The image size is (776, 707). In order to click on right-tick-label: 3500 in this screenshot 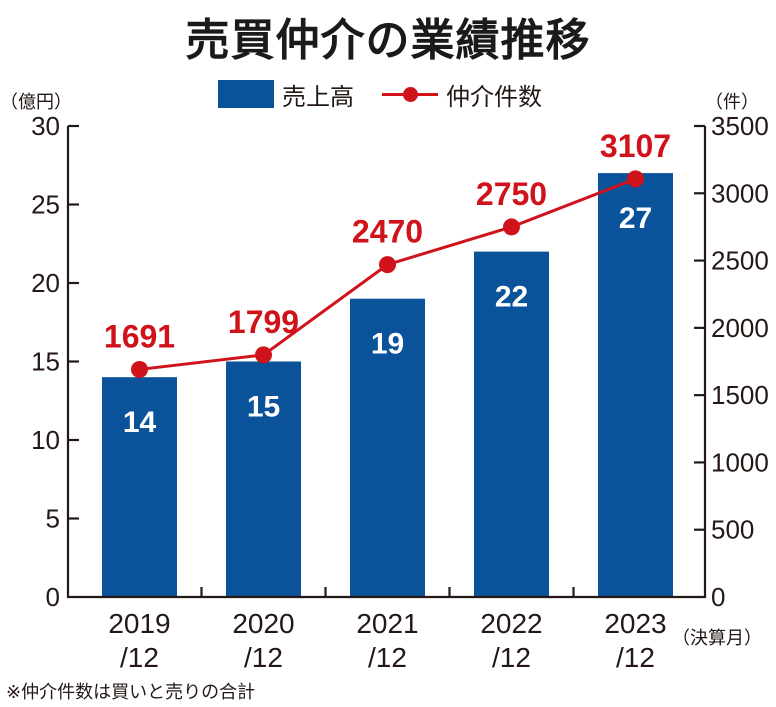, I will do `click(740, 126)`.